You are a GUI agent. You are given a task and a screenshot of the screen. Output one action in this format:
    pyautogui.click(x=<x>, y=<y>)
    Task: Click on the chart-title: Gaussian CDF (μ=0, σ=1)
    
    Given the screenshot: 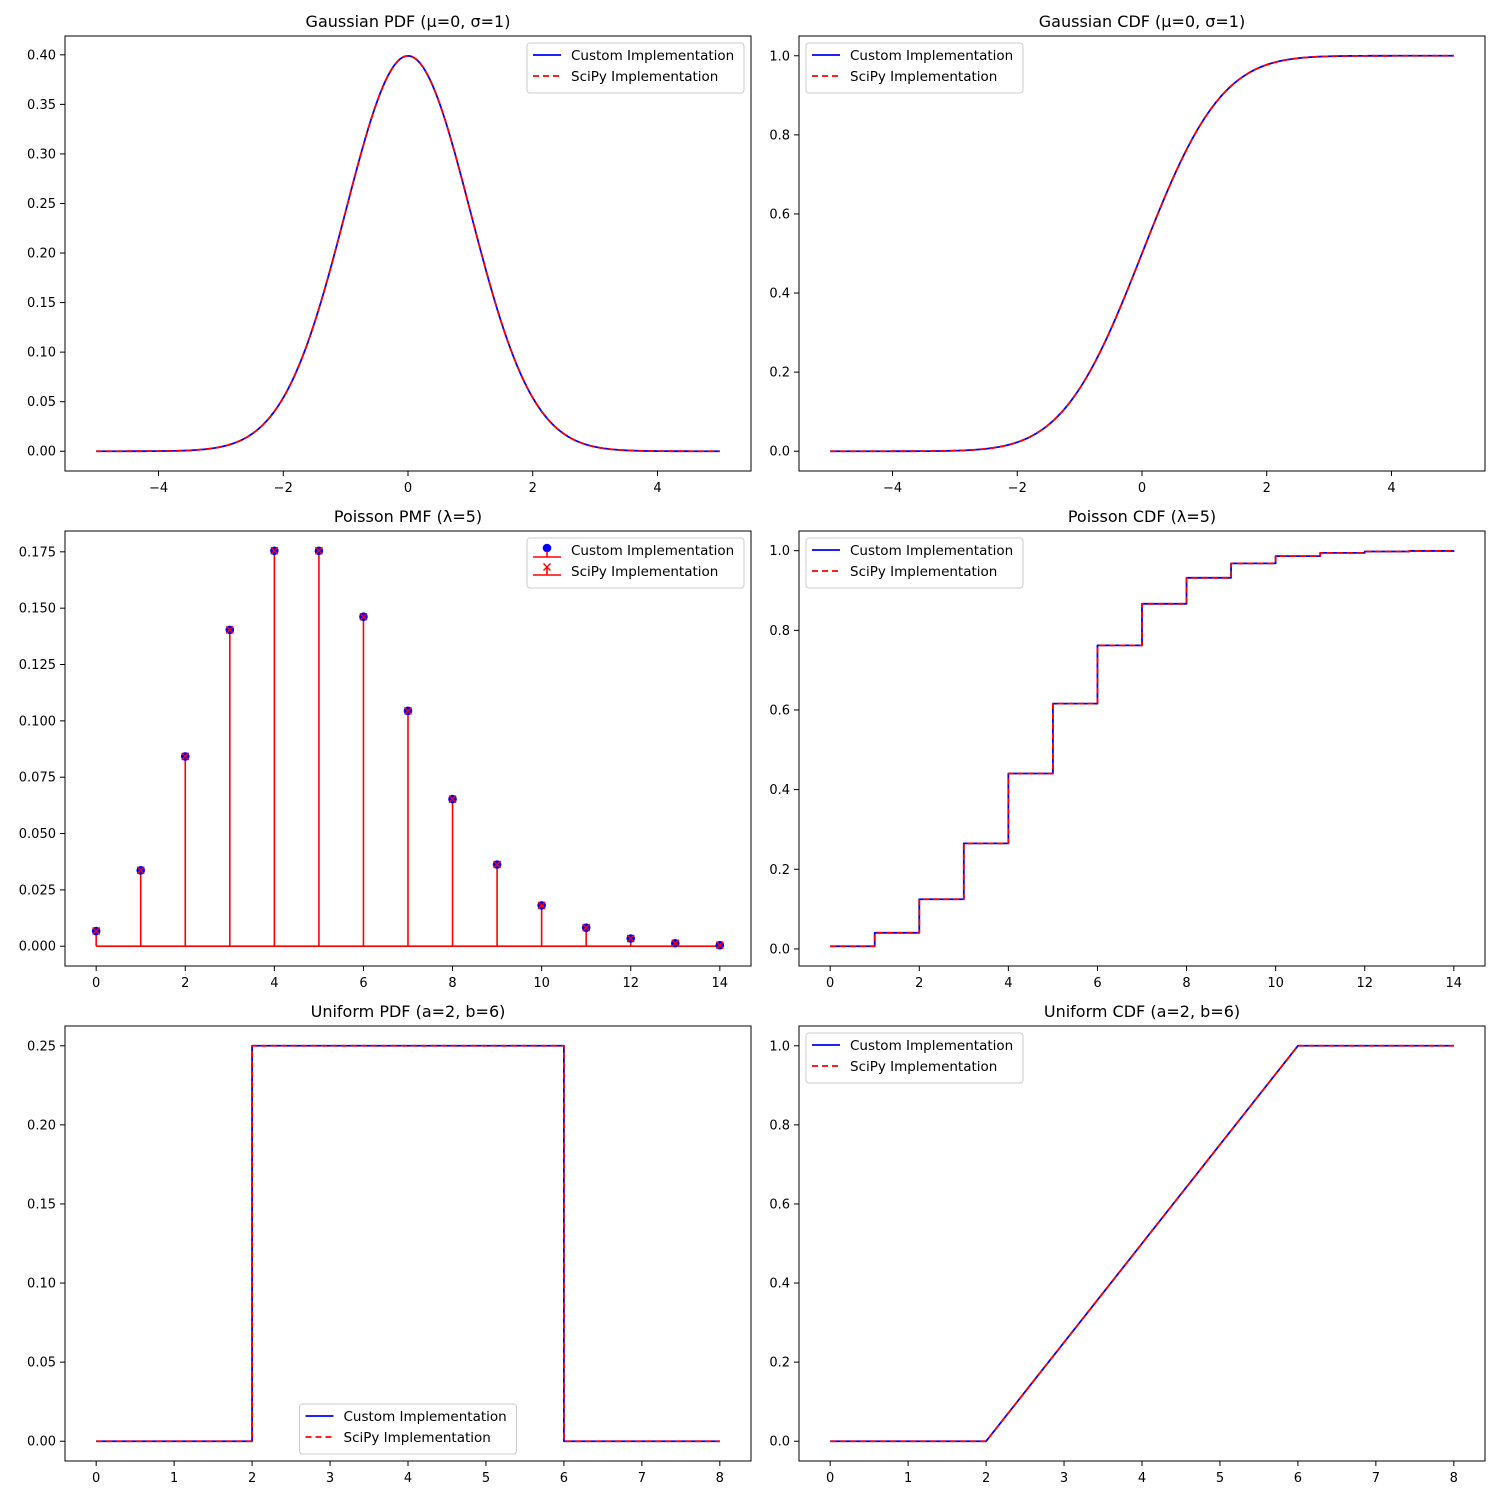 What is the action you would take?
    pyautogui.click(x=1142, y=21)
    